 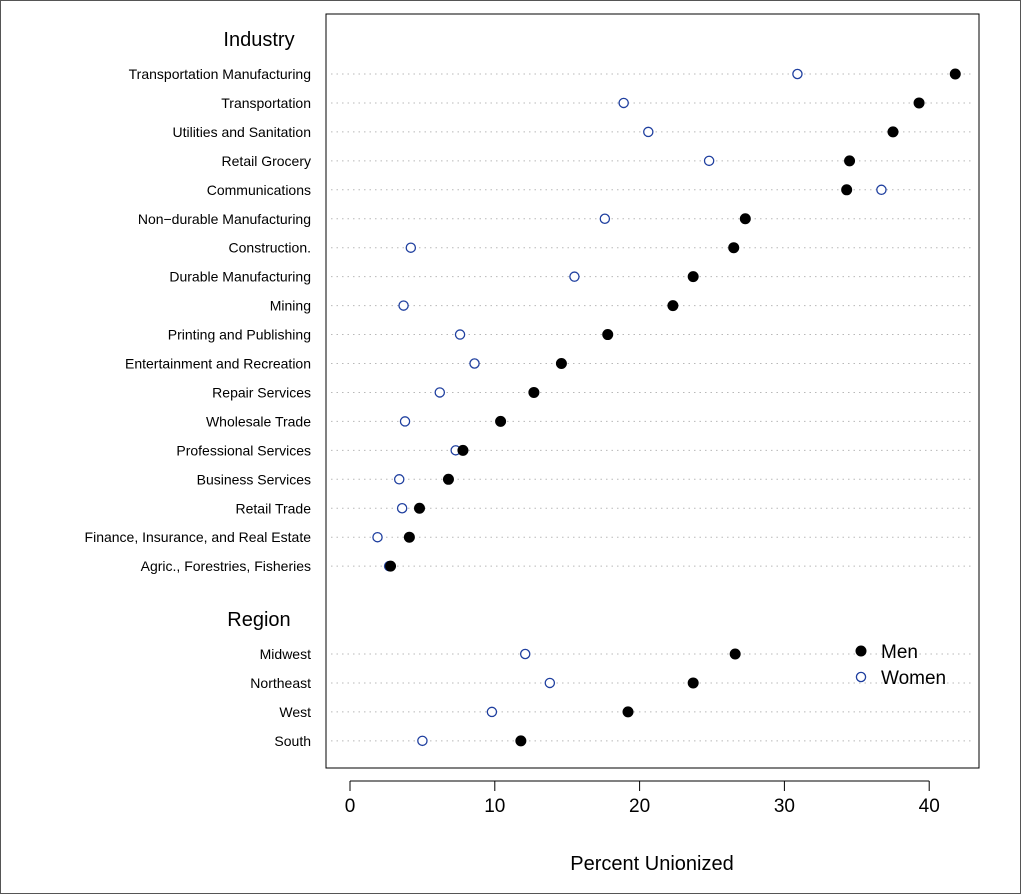 What do you see at coordinates (241, 132) in the screenshot?
I see `category-label-utilities-and-sanitation: Utilities and Sanitation` at bounding box center [241, 132].